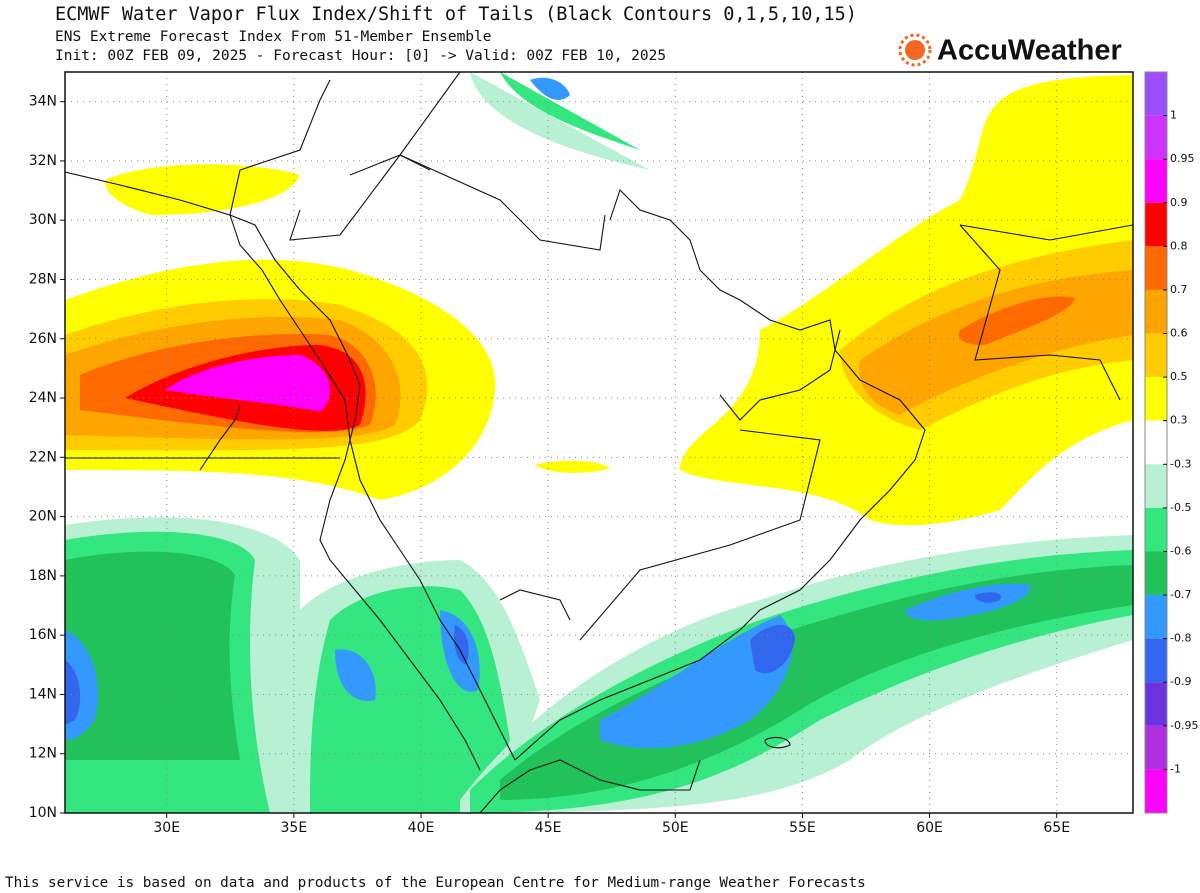 Image resolution: width=1200 pixels, height=893 pixels. What do you see at coordinates (1184, 725) in the screenshot?
I see `colorbar-label: -0.95` at bounding box center [1184, 725].